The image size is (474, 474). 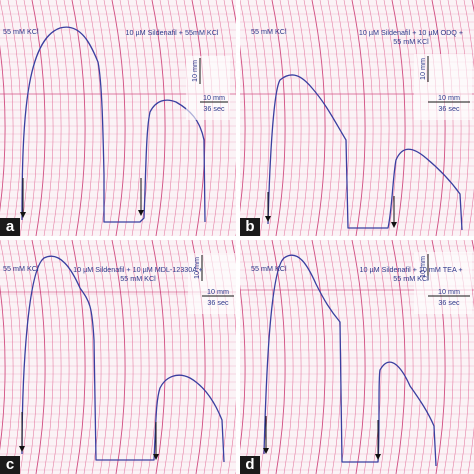 I want to click on treatment-label: 10 µM Sildenafil + 10 µM ODQ +55 mM KCl, so click(x=411, y=37).